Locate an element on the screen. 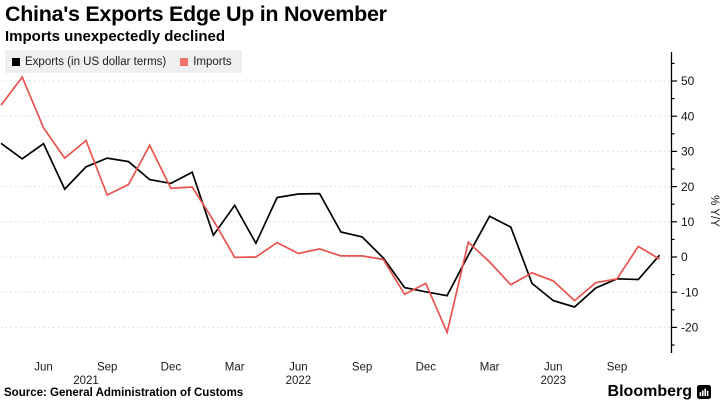  svg-text: 2021 is located at coordinates (86, 381).